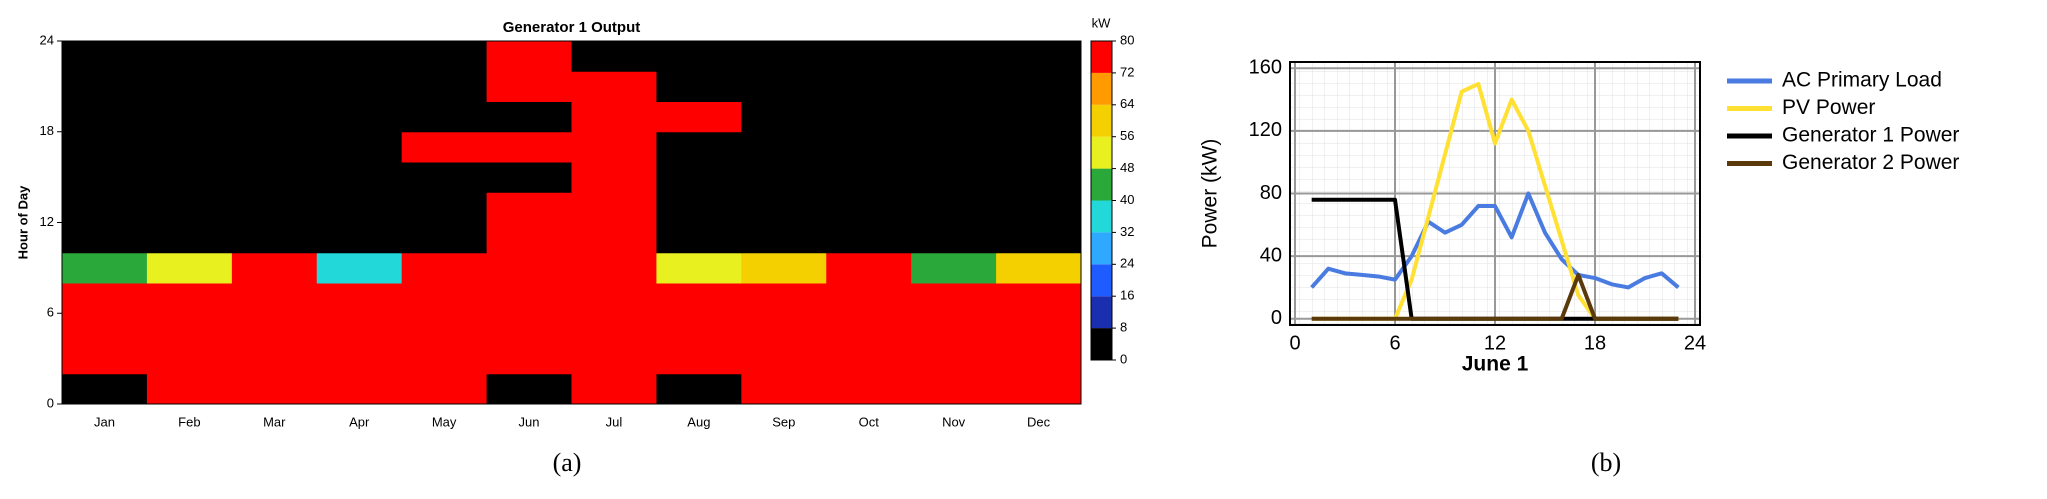 The image size is (2047, 499). What do you see at coordinates (1127, 295) in the screenshot?
I see `colorbar-tick-label: 16` at bounding box center [1127, 295].